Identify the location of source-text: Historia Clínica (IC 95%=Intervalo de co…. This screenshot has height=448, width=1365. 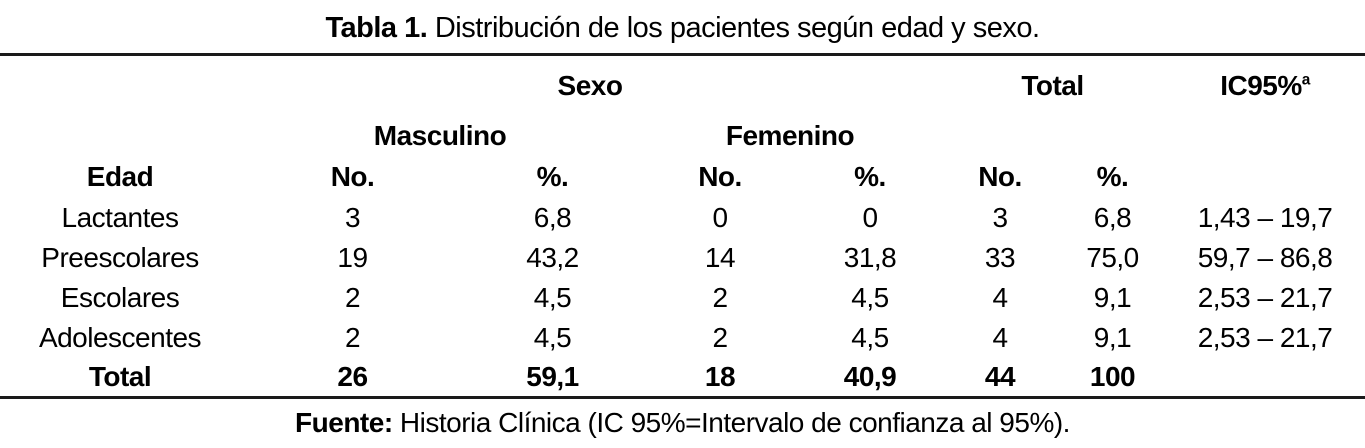
(731, 422).